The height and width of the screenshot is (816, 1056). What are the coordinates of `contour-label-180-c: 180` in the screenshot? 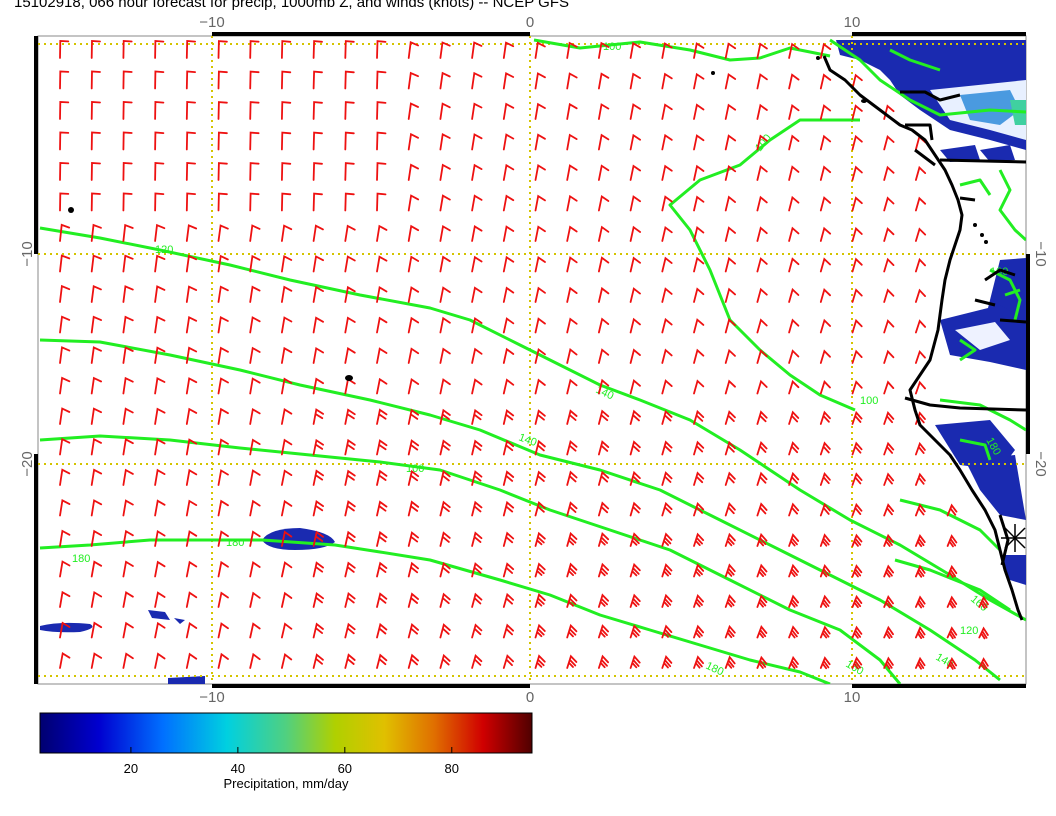 It's located at (81, 559).